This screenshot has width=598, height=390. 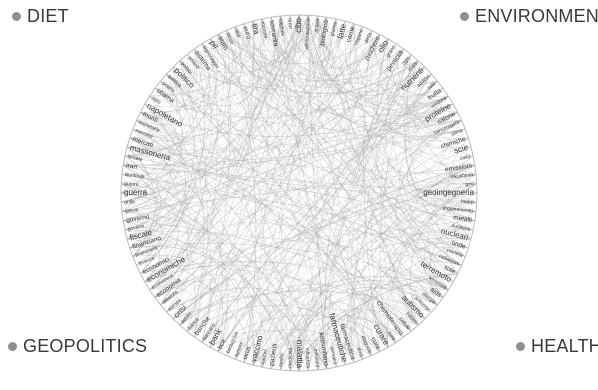 What do you see at coordinates (273, 34) in the screenshot?
I see `node-label: sovranita` at bounding box center [273, 34].